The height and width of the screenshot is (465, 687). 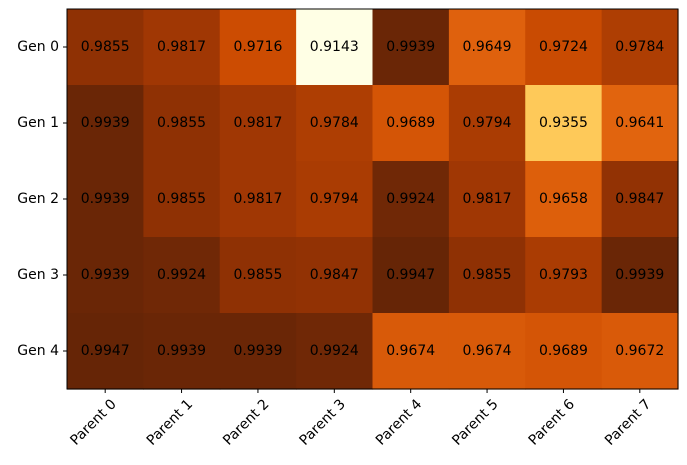 I want to click on x-tick-label: Parent 0, so click(x=93, y=422).